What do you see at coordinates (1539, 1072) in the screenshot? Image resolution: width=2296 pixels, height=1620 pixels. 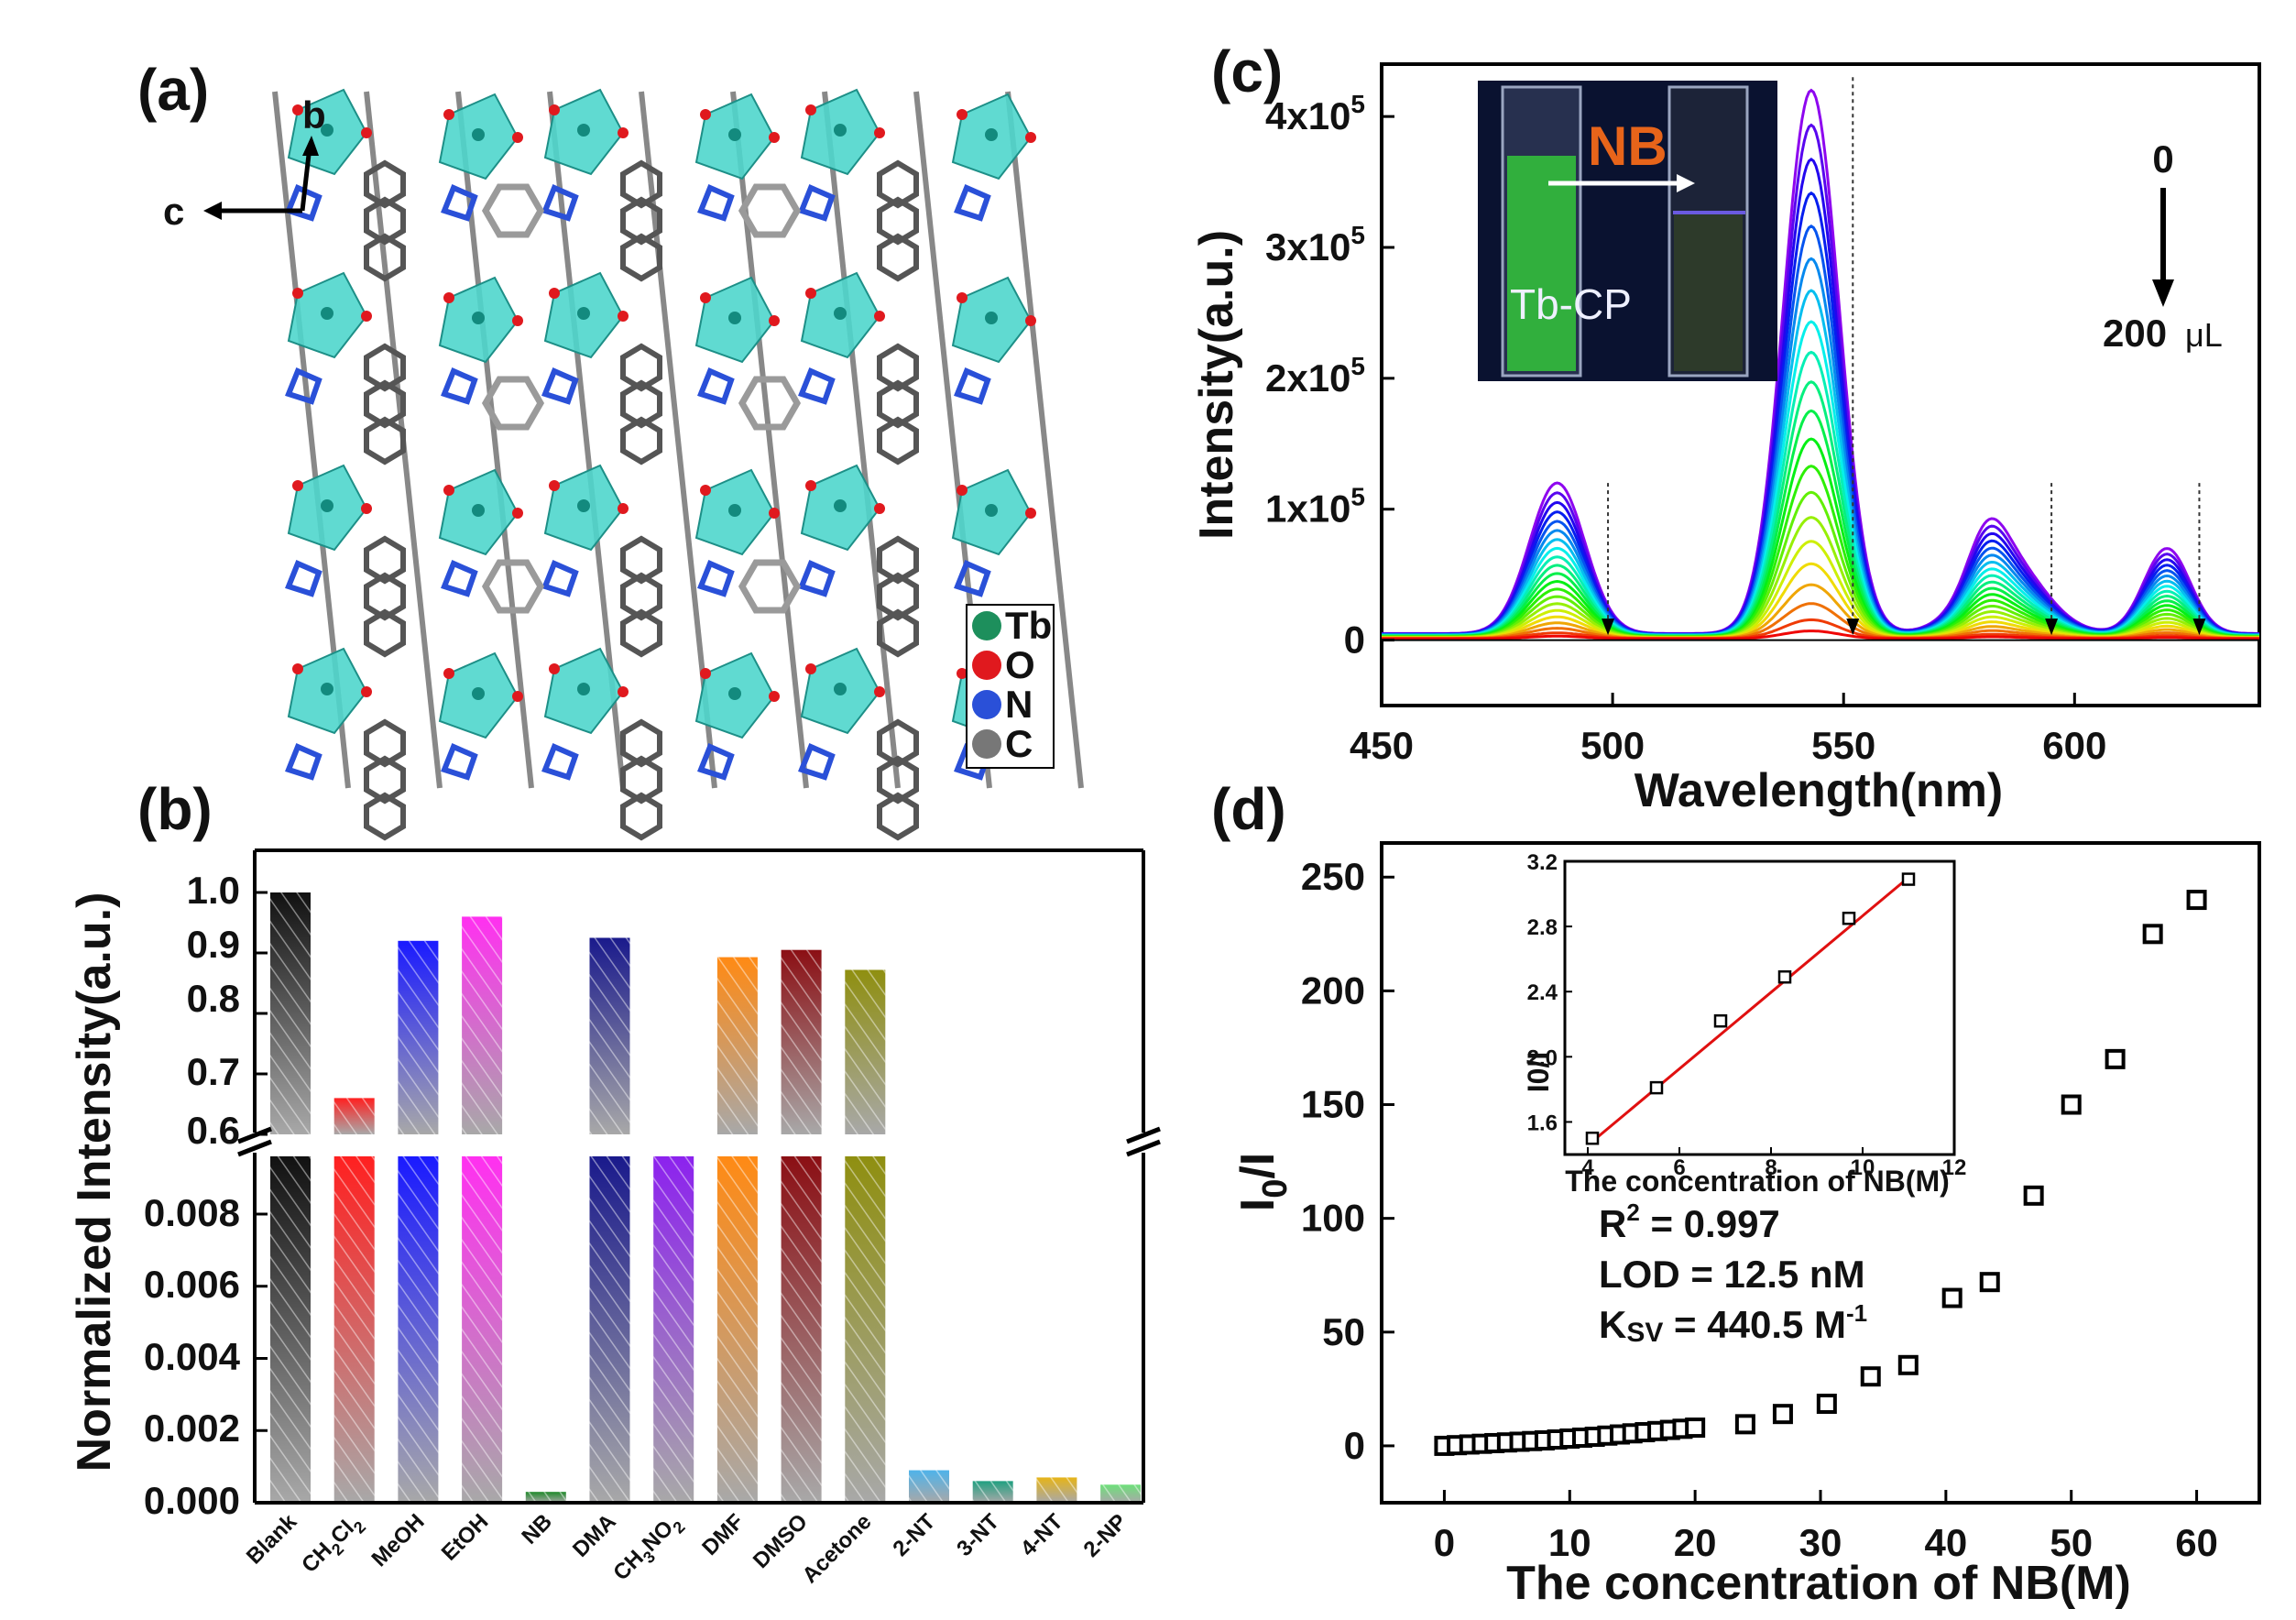 I see `inset-y-title: I0/I` at bounding box center [1539, 1072].